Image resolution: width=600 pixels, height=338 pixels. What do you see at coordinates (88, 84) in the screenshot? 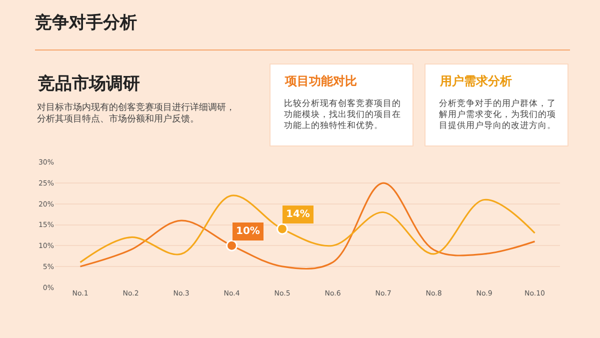
I see `text: 竞品市场调研` at bounding box center [88, 84].